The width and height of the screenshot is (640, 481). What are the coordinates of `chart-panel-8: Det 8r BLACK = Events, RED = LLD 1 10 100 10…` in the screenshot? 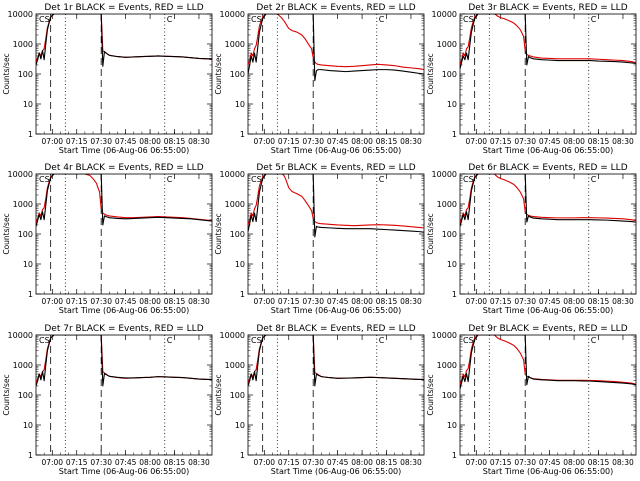 It's located at (319, 400).